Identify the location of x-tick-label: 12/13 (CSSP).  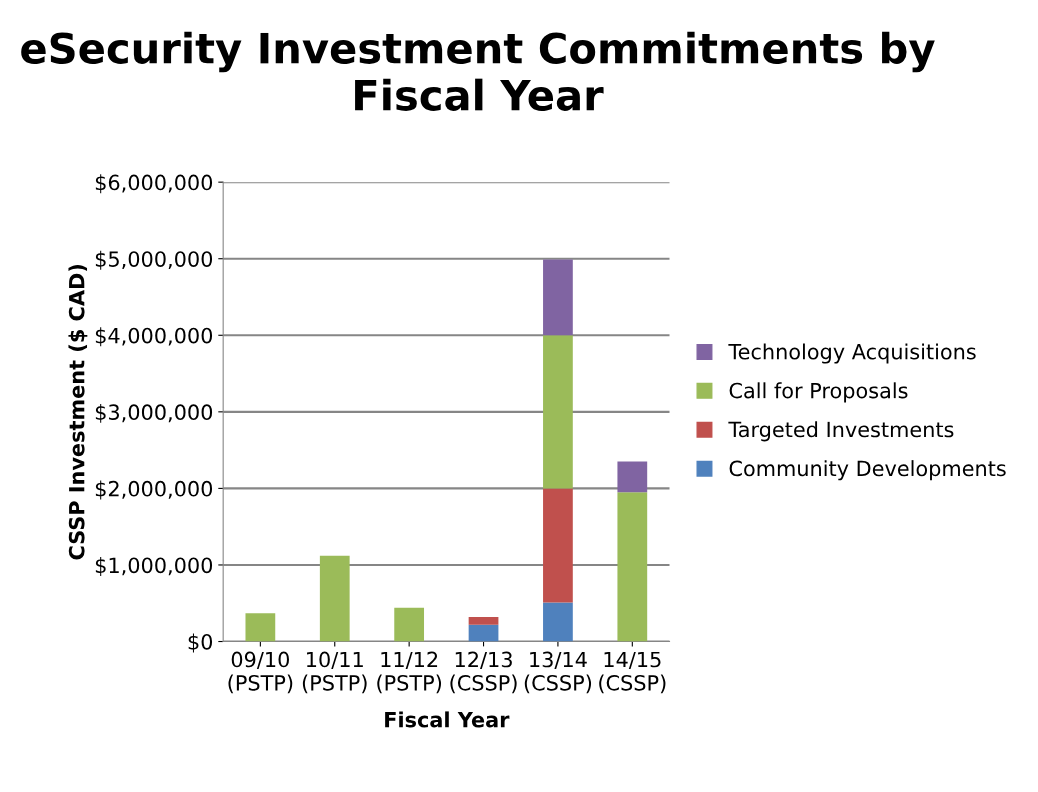
(483, 672).